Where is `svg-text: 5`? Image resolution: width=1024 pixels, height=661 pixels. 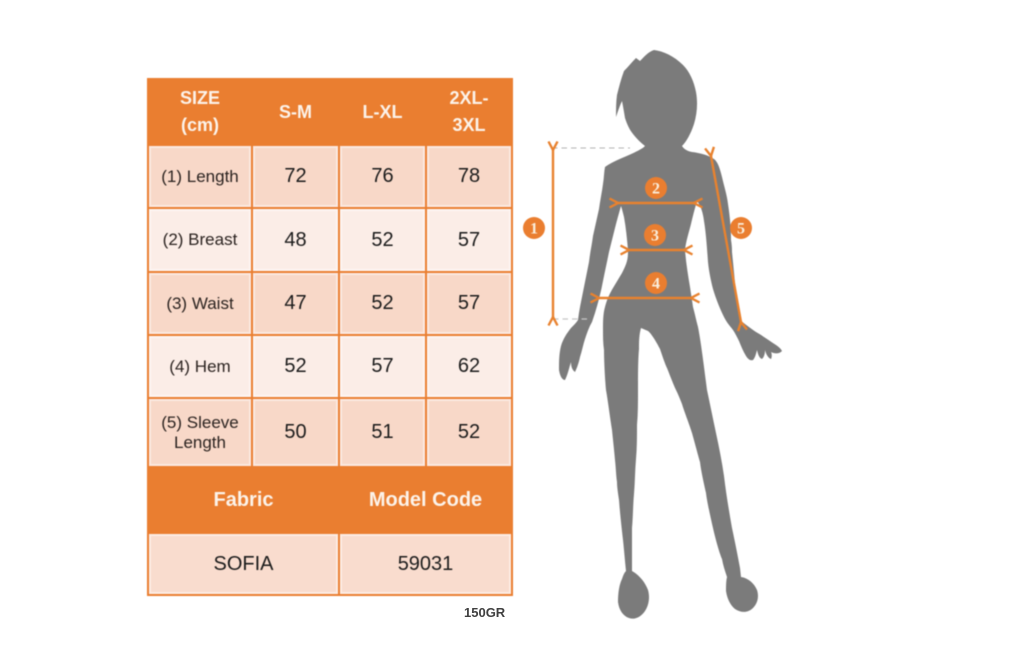
svg-text: 5 is located at coordinates (741, 229).